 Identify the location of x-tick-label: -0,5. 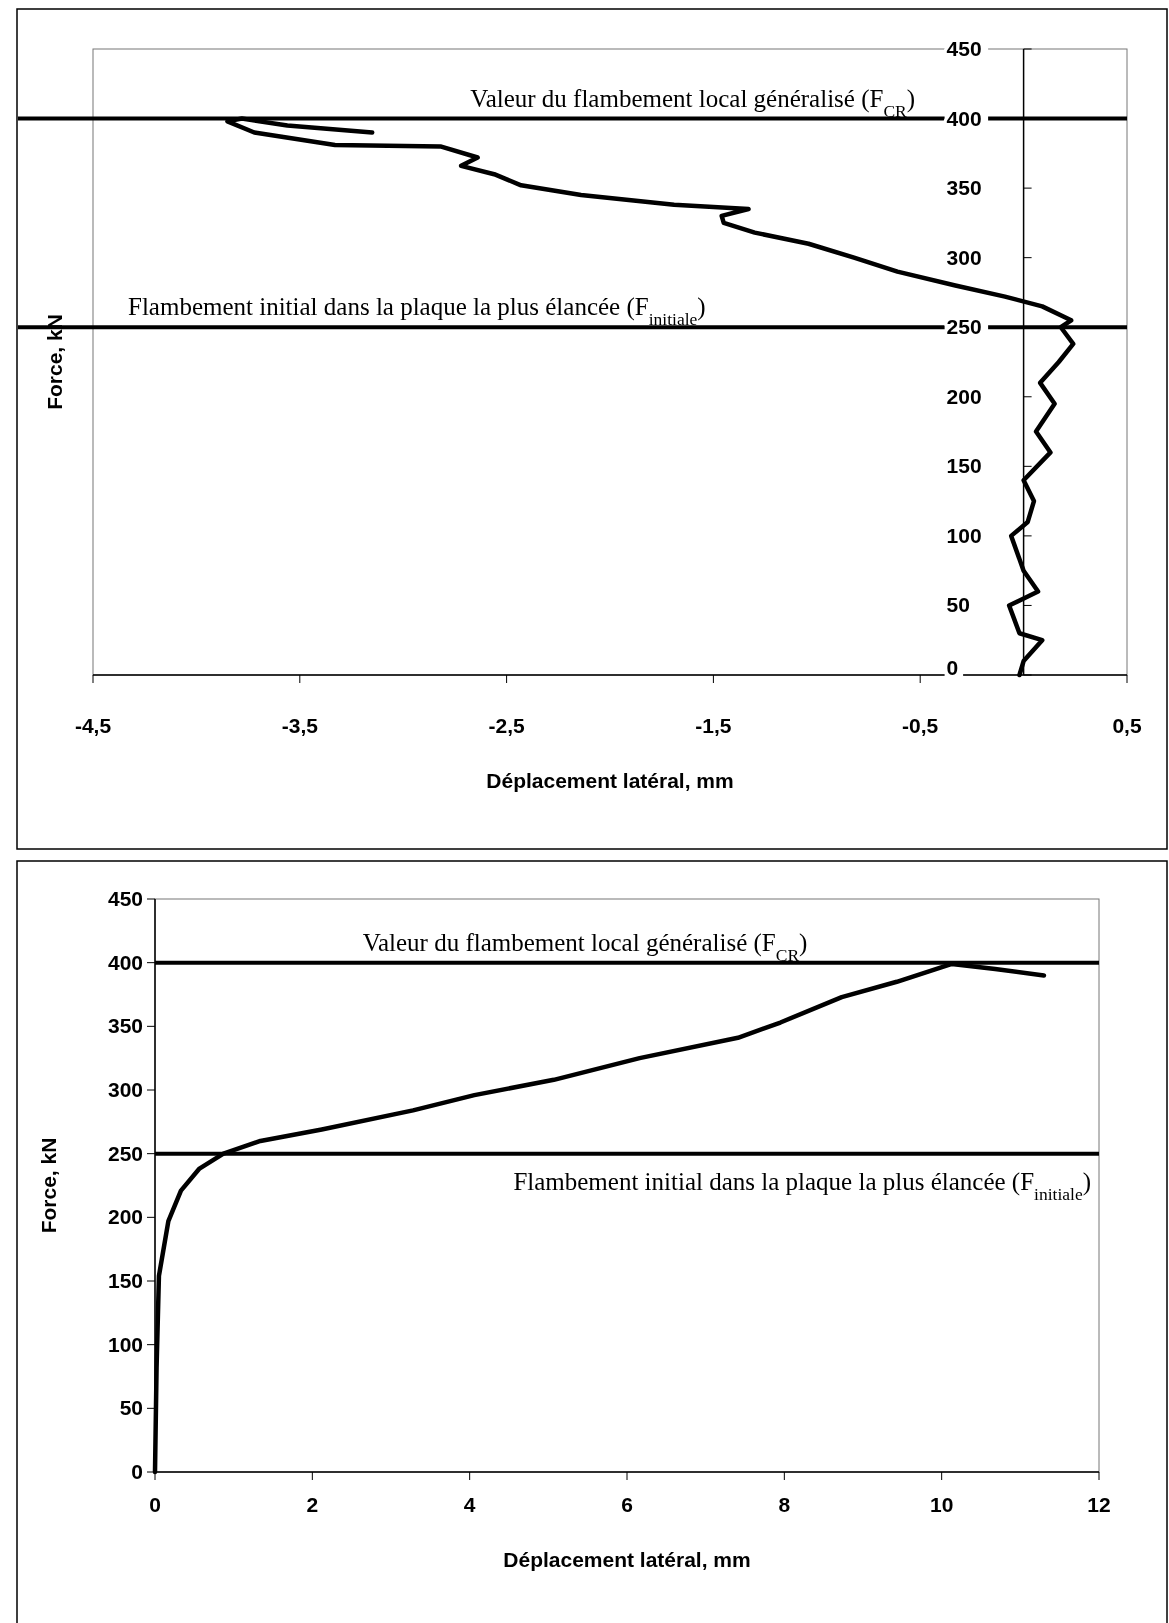
(920, 725).